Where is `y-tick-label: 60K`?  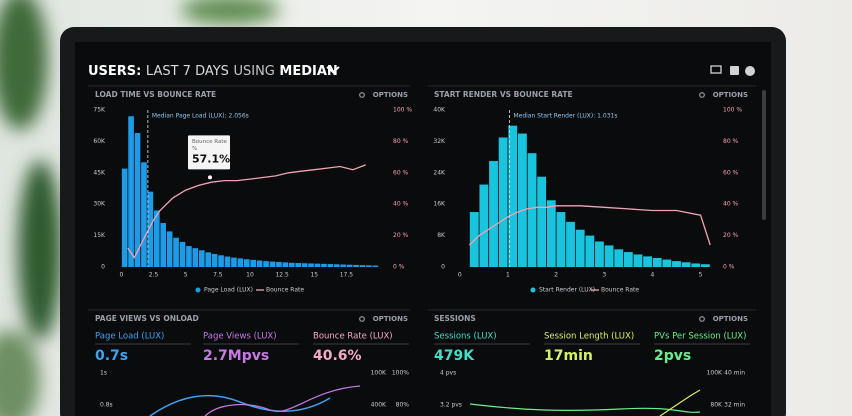
y-tick-label: 60K is located at coordinates (99, 141).